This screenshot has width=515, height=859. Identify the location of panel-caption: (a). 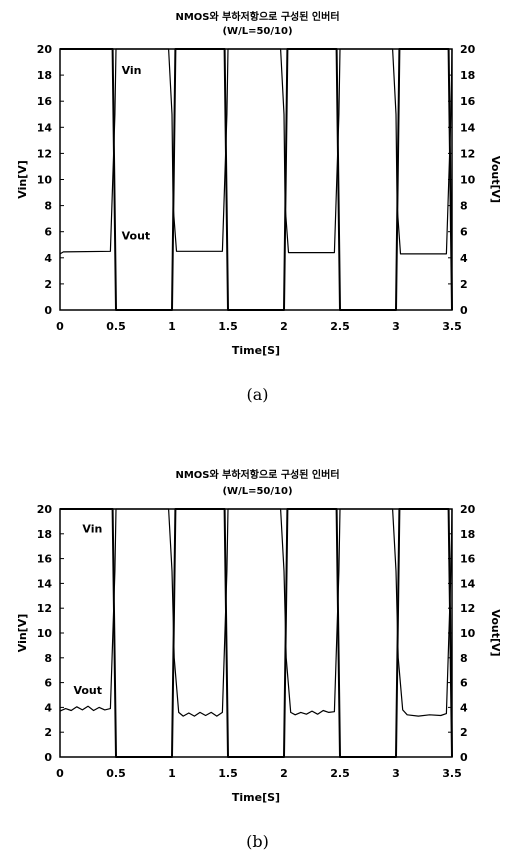
(257, 394).